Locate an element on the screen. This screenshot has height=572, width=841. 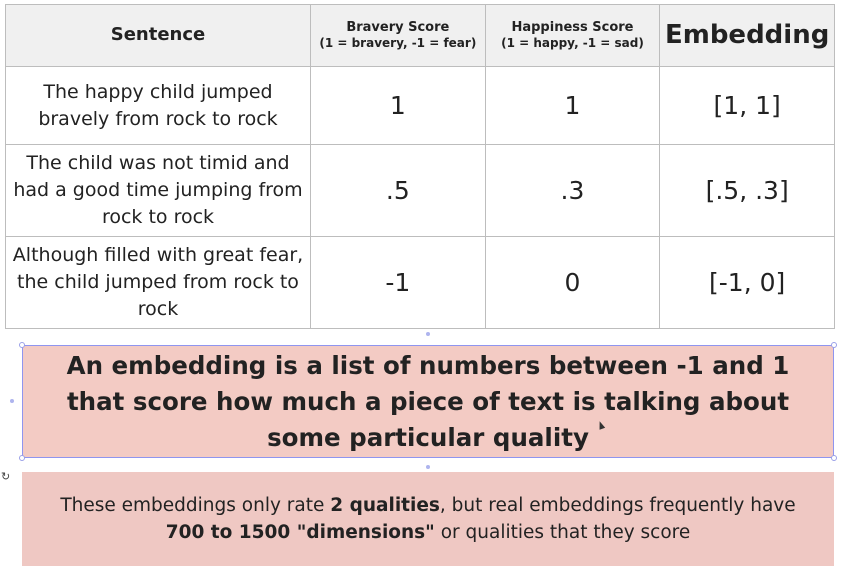
note-part-1: These embeddings only rate is located at coordinates (195, 505).